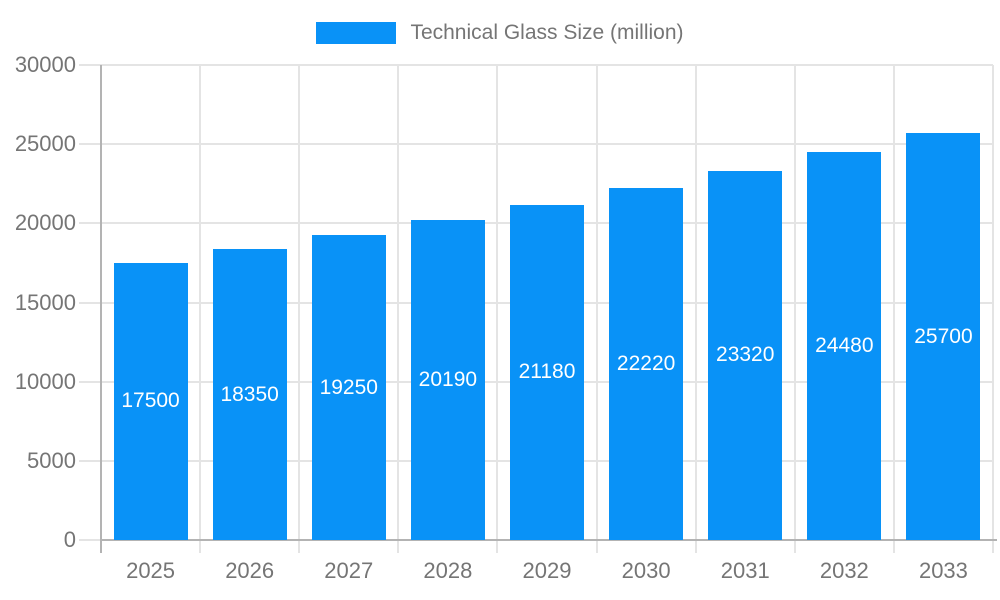 This screenshot has height=600, width=1000. I want to click on bar-value-label: 19250, so click(348, 387).